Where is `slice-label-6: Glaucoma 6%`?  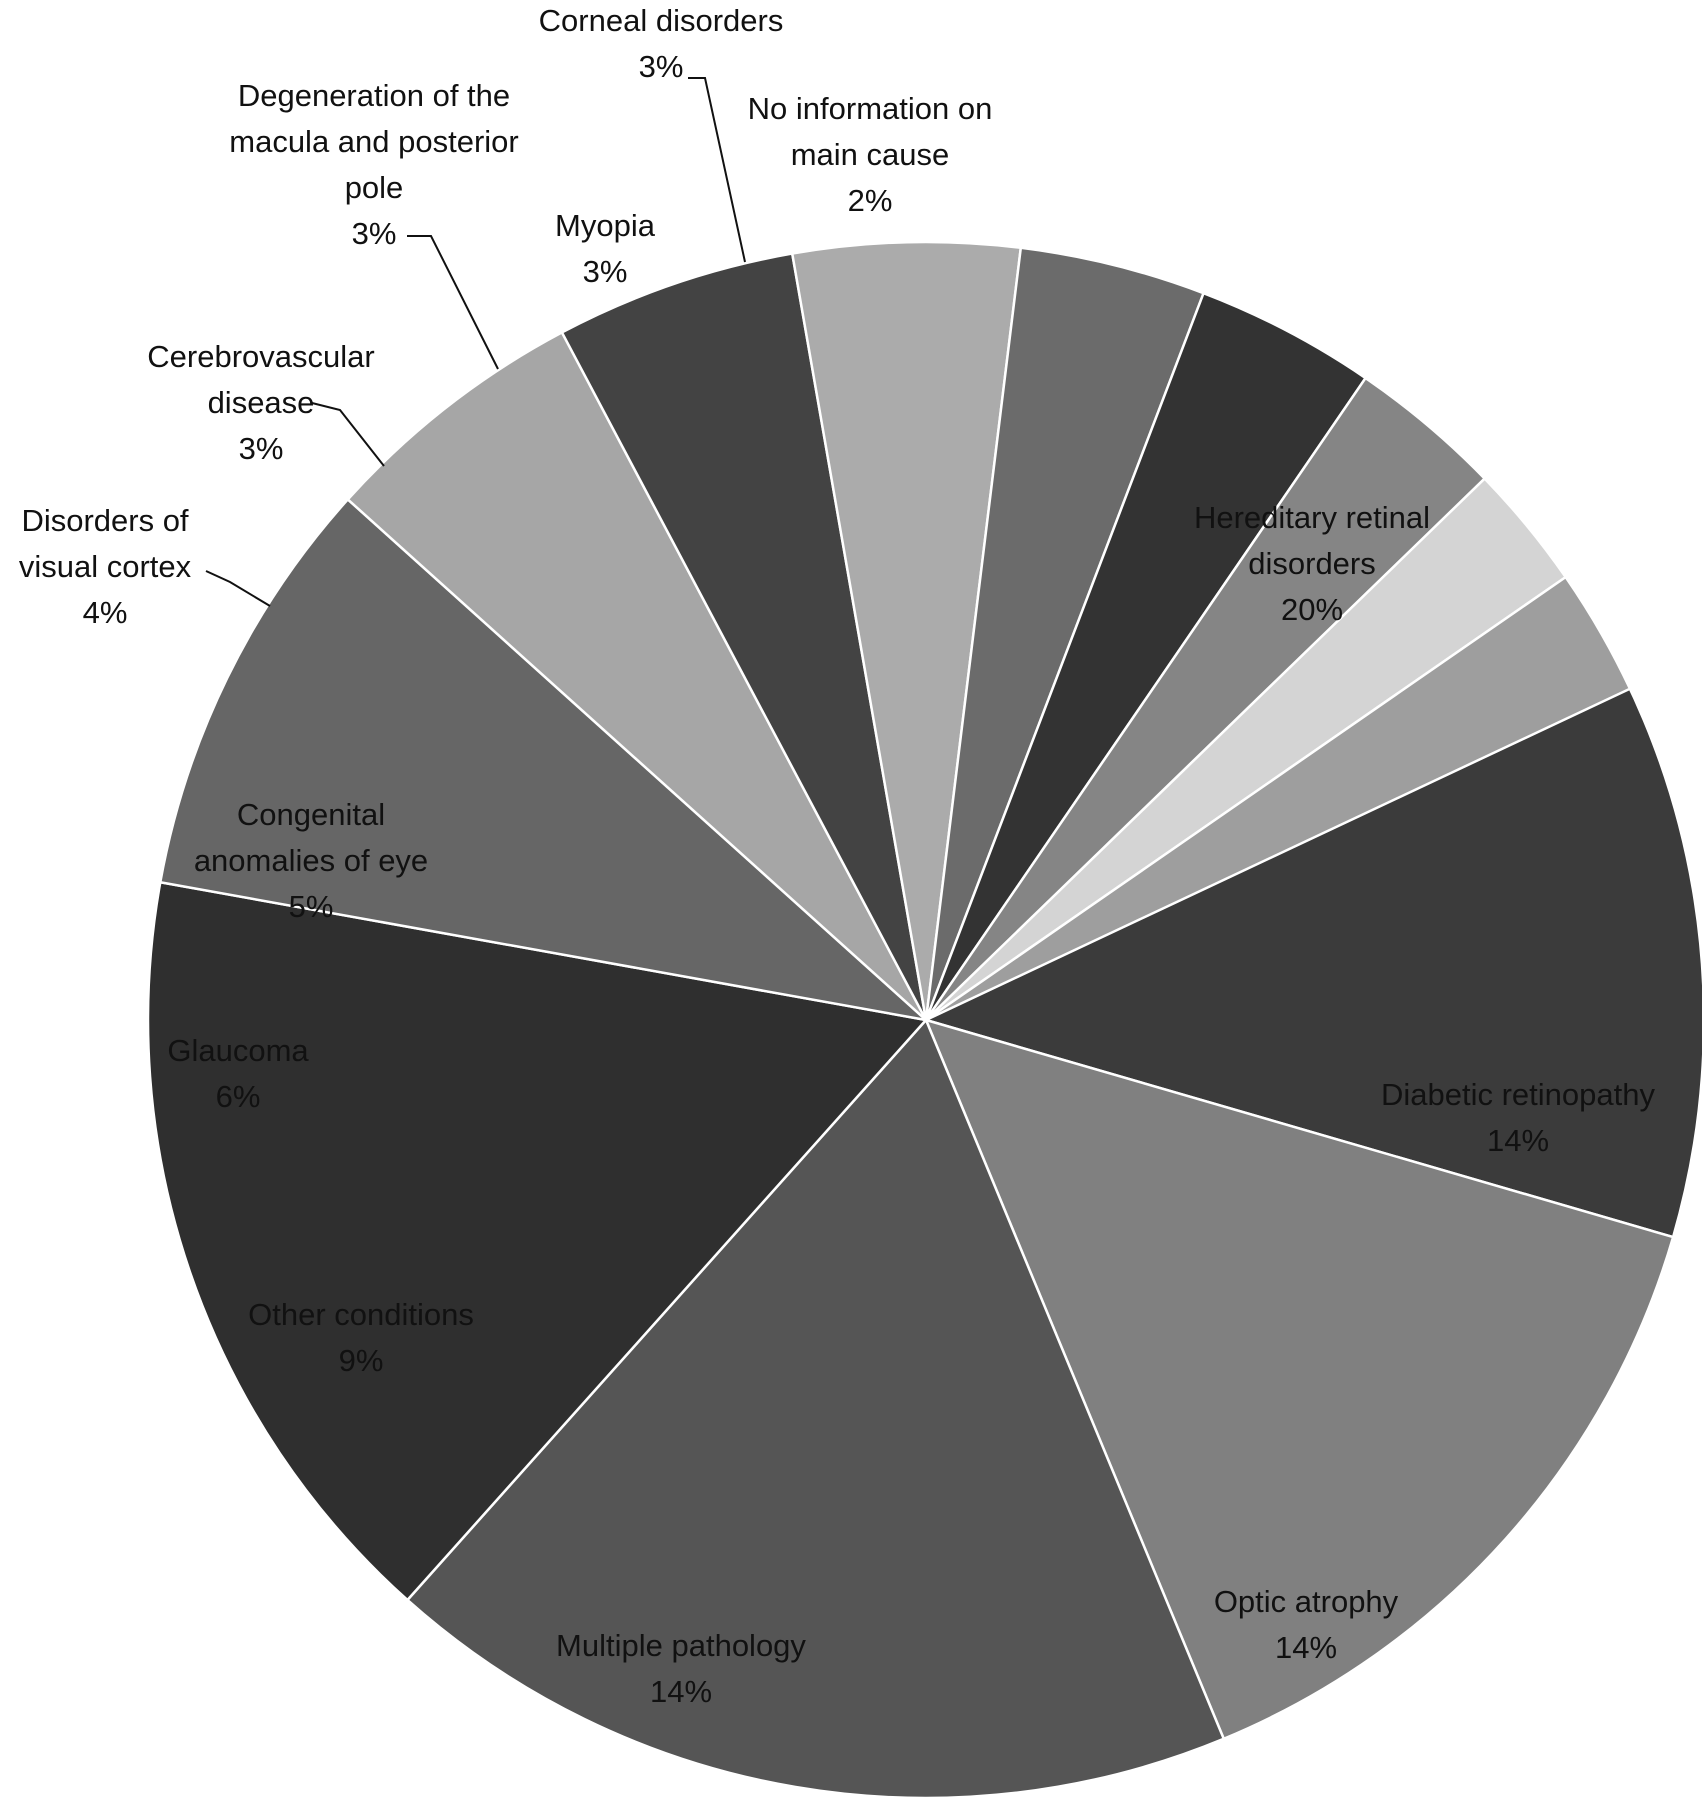
slice-label-6: Glaucoma 6% is located at coordinates (238, 1073).